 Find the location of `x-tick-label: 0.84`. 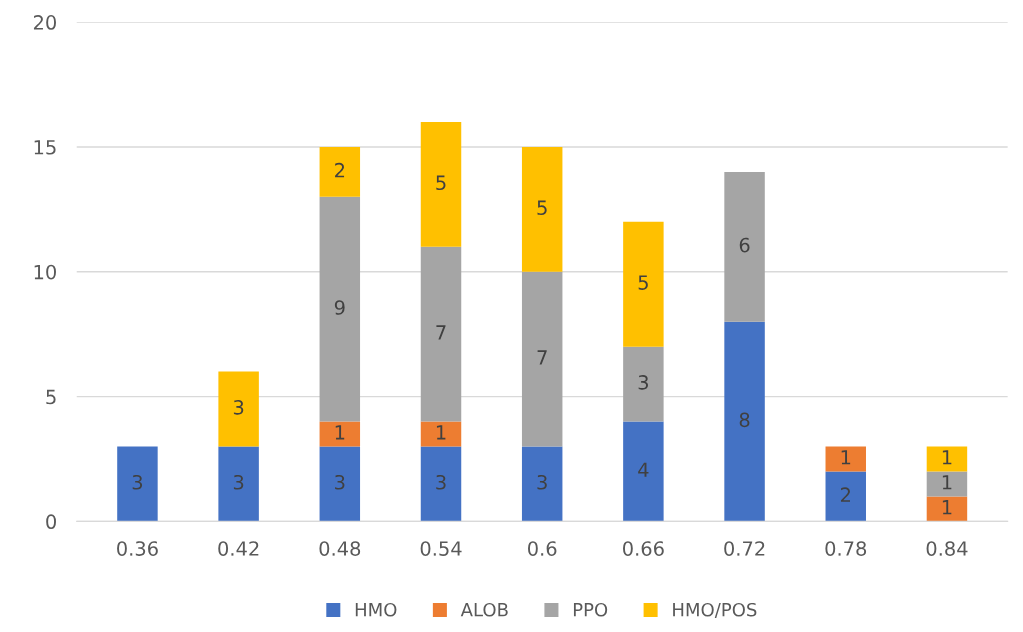

x-tick-label: 0.84 is located at coordinates (947, 548).